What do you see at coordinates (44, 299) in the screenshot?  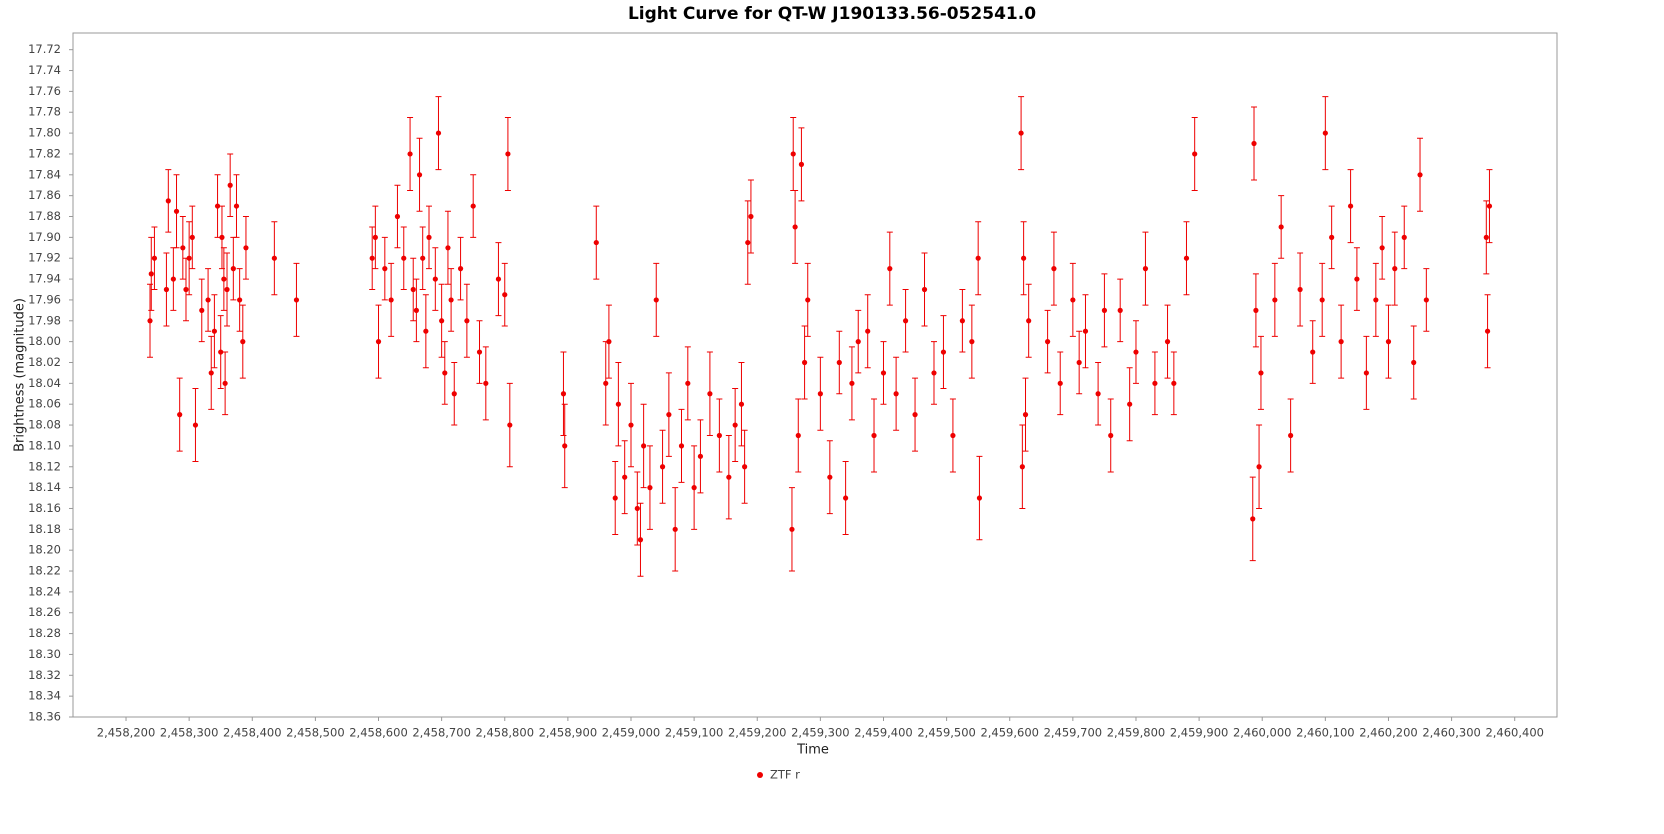 I see `y-tick-label: 17.96` at bounding box center [44, 299].